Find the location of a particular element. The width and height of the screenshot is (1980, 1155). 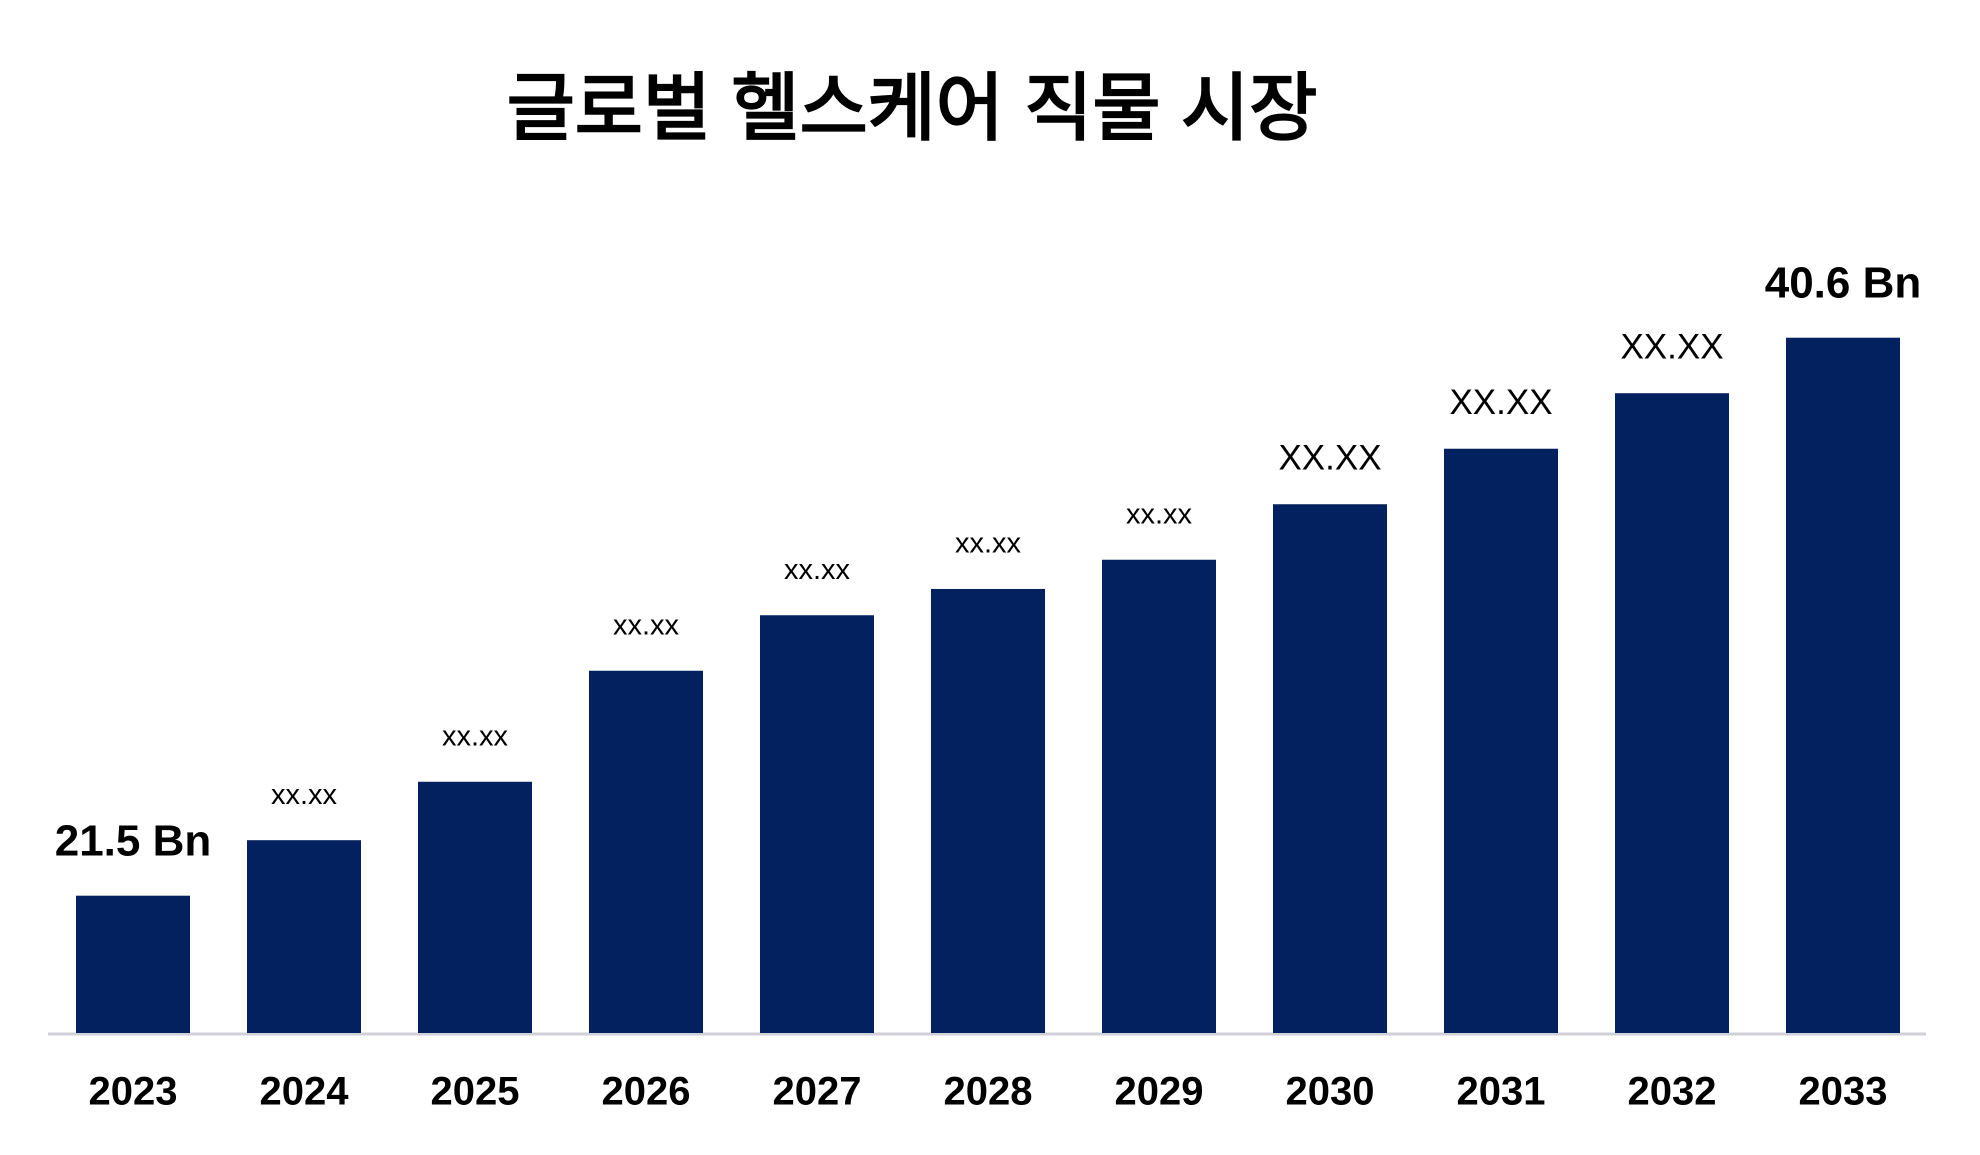

chart-title: 글로벌 헬스케어 직물 시장 is located at coordinates (912, 108).